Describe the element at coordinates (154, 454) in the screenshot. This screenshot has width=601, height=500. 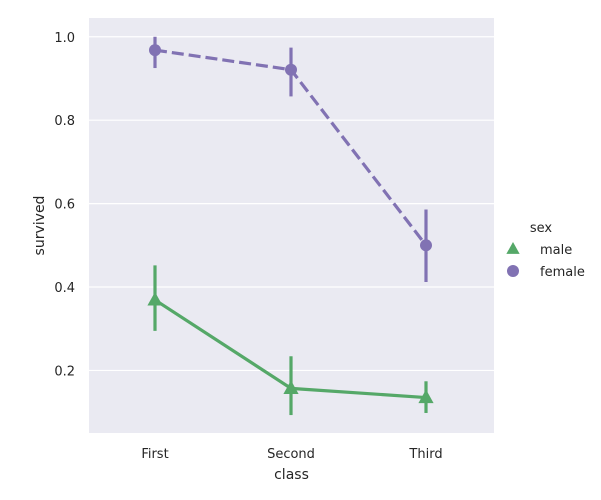
I see `x-tick-label: First` at that location.